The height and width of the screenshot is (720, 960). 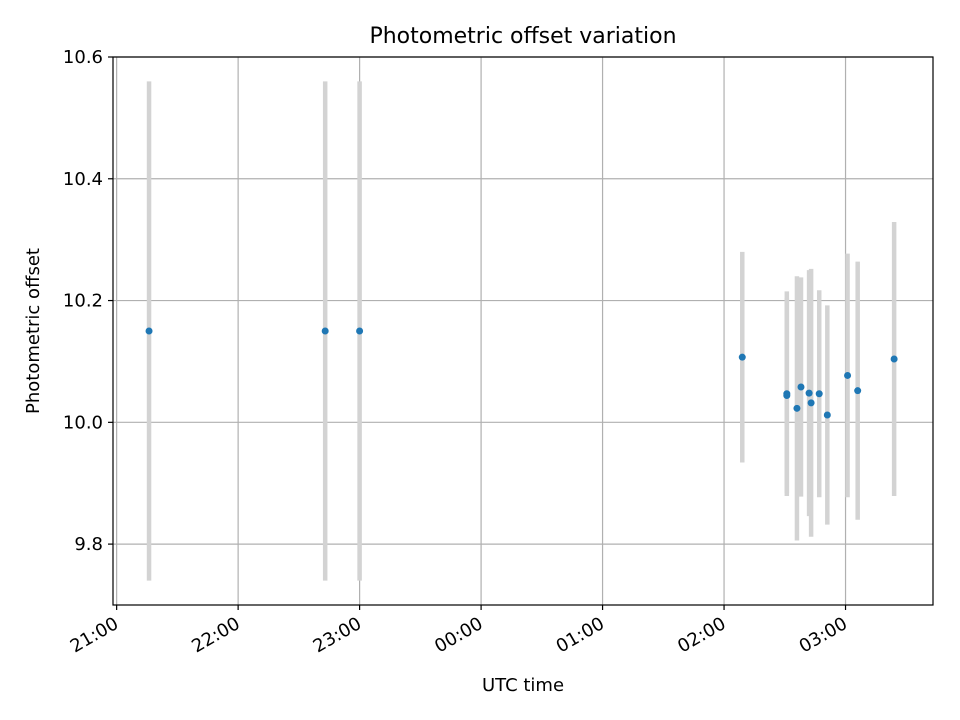 I want to click on data-points, so click(x=521, y=373).